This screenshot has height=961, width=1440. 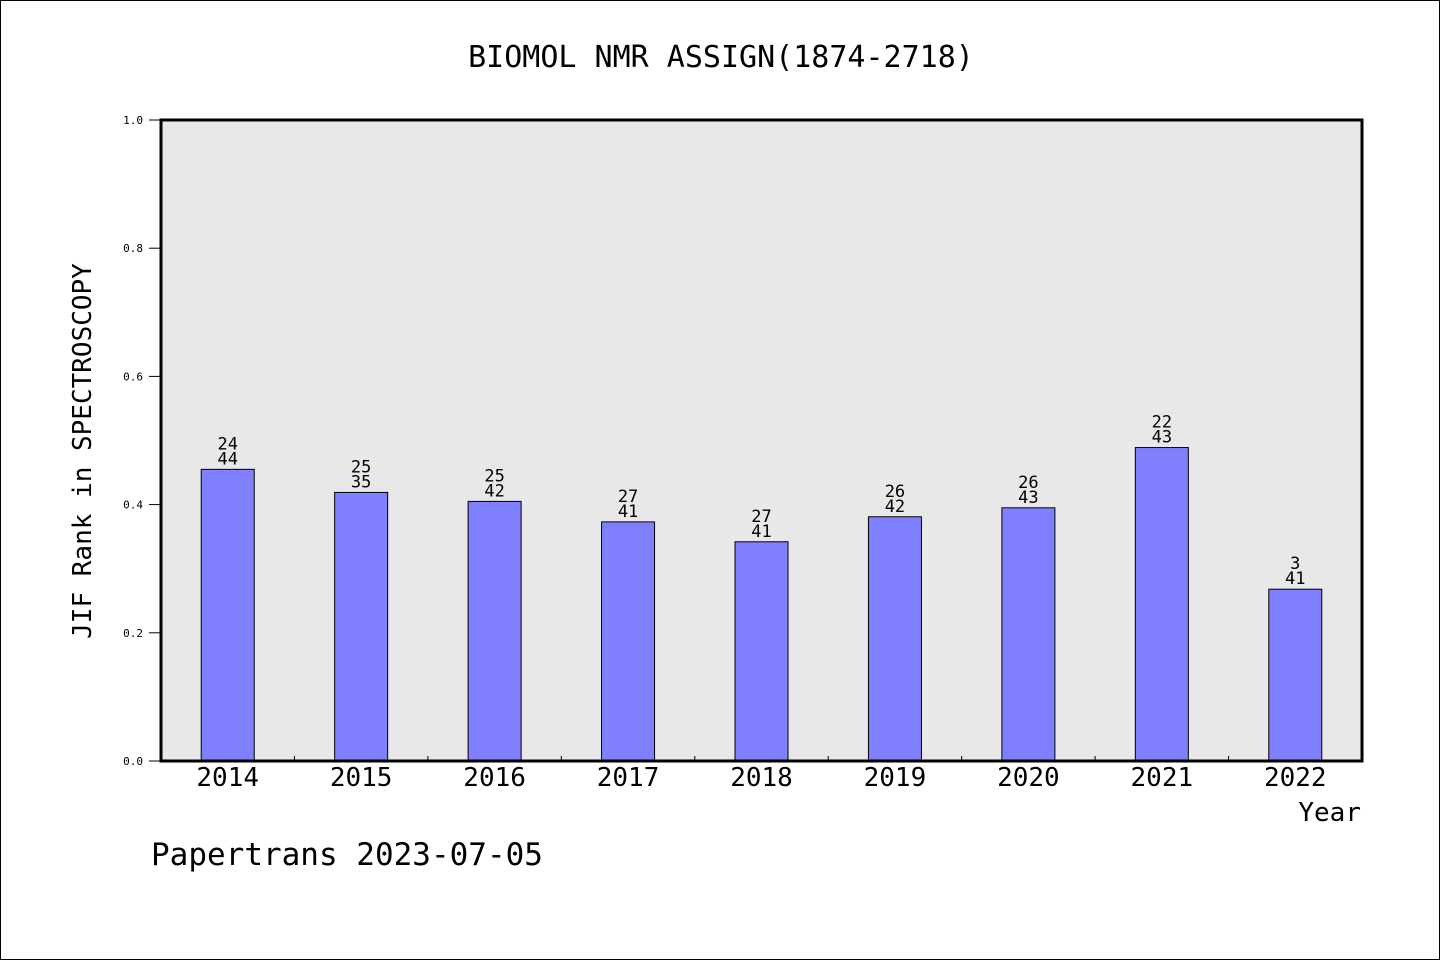 What do you see at coordinates (347, 855) in the screenshot?
I see `footer-credit: Papertrans 2023-07-05` at bounding box center [347, 855].